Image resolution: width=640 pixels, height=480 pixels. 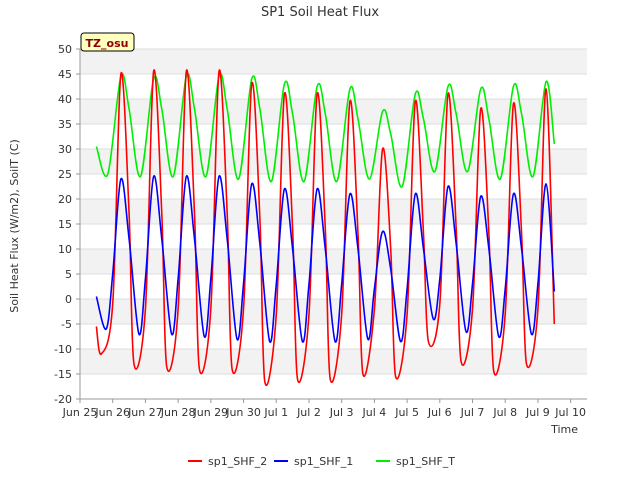 I want to click on x-tick-label: Jun 27, so click(x=145, y=412).